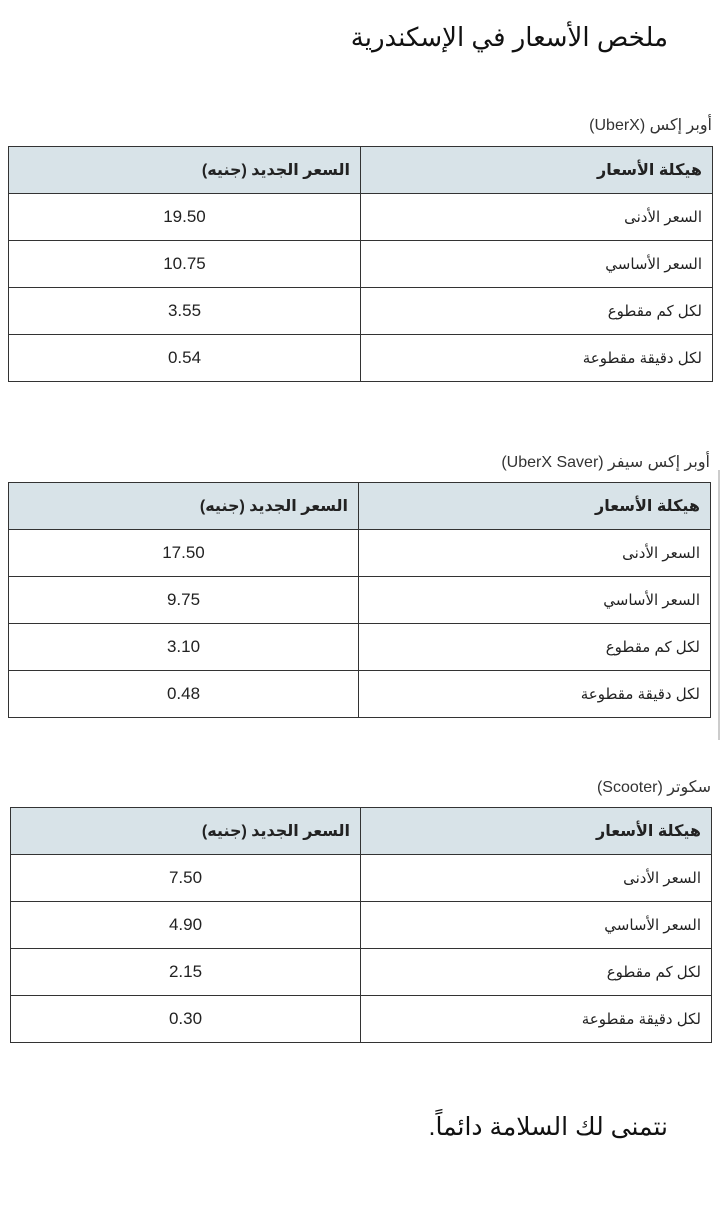 The image size is (720, 1206). I want to click on table-row: لكل دقيقة مقطوعة 0.54, so click(360, 358).